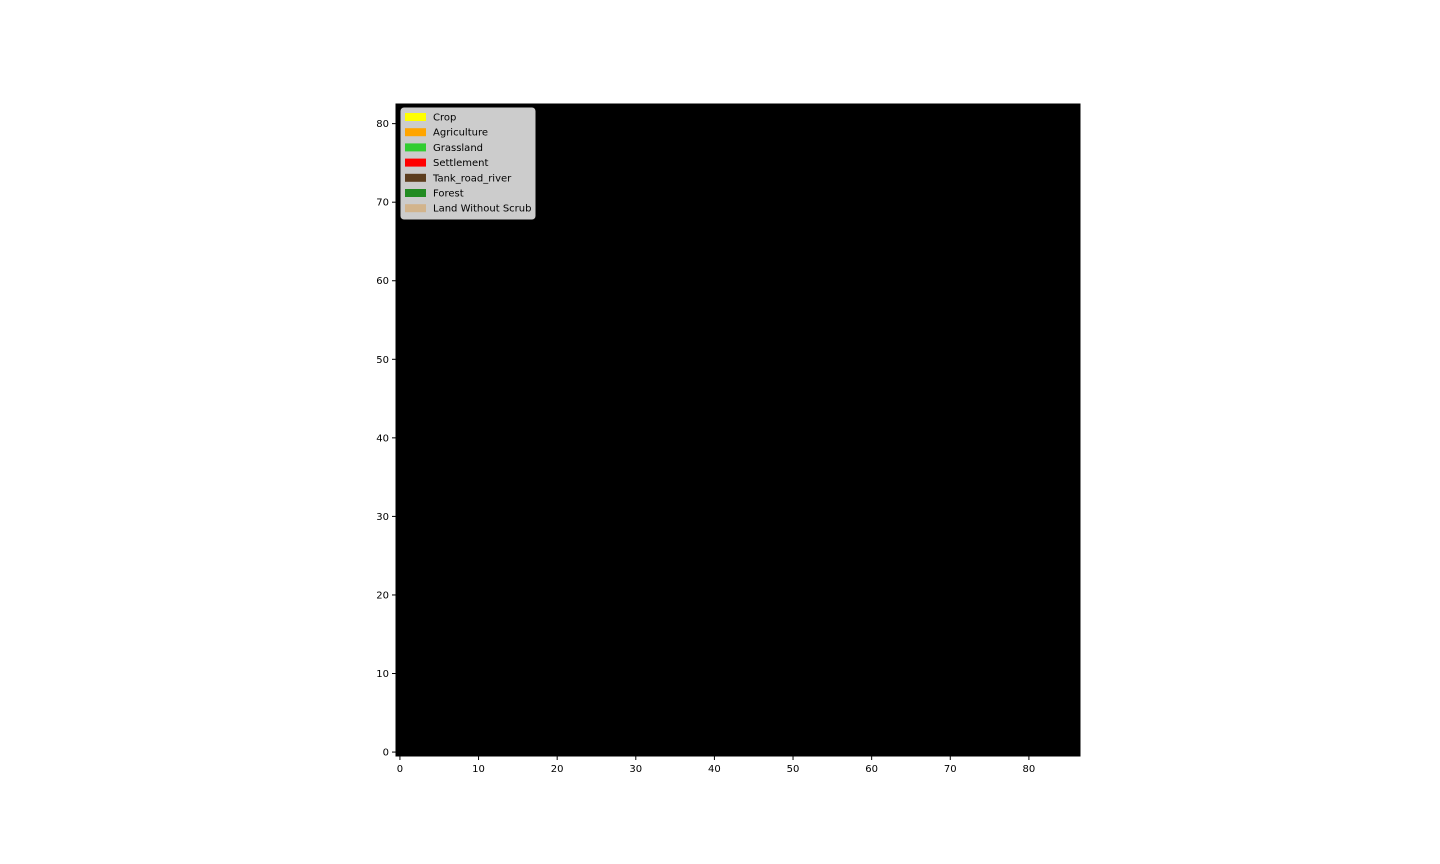 This screenshot has width=1440, height=864. Describe the element at coordinates (635, 769) in the screenshot. I see `x-tick-label: 30` at that location.